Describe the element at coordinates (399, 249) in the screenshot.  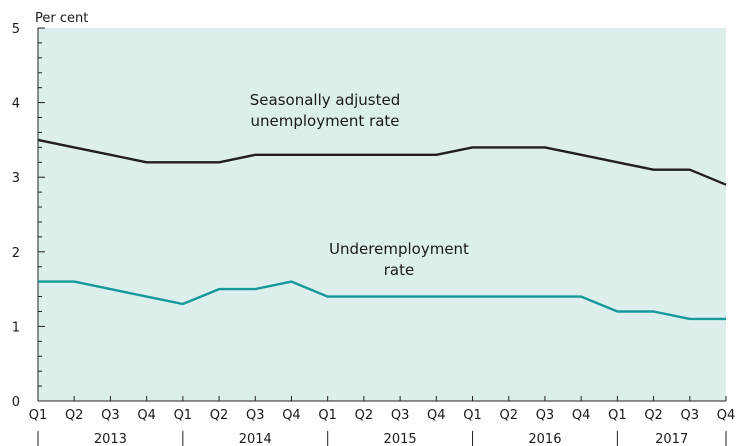
I see `underemployment-rate-annotation: Underemployment` at that location.